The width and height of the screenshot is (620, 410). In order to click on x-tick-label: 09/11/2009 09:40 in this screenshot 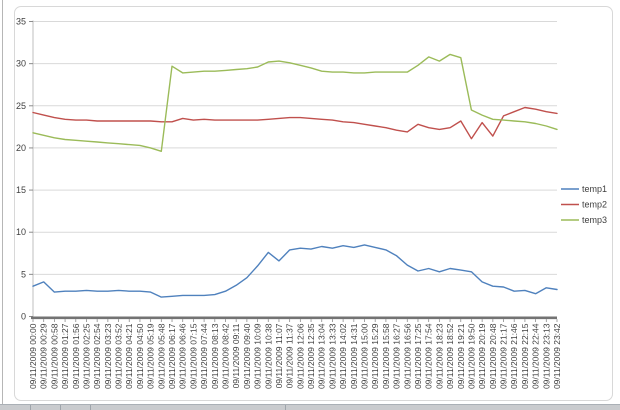, I will do `click(247, 356)`.